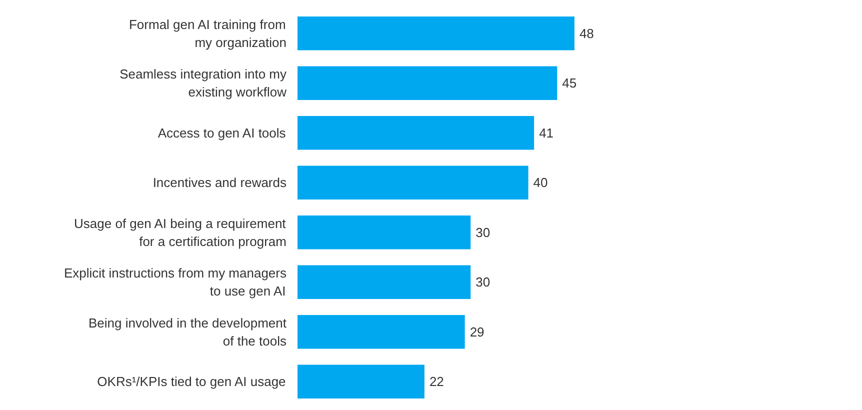  What do you see at coordinates (175, 282) in the screenshot?
I see `y-tick-label: Explicit instructions from my managers to use gen AI` at bounding box center [175, 282].